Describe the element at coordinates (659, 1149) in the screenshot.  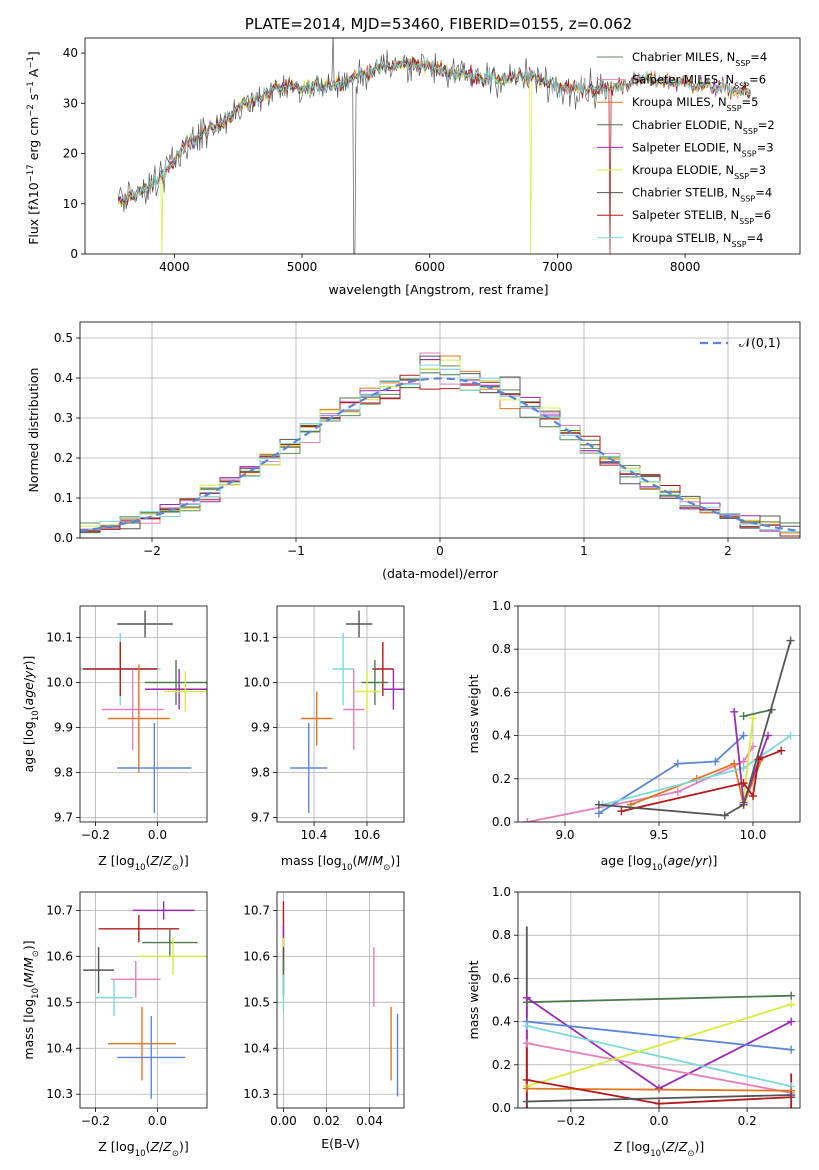
I see `weight_vs_Z-xlabel: Z [log10(Z/Z⊙)]` at that location.